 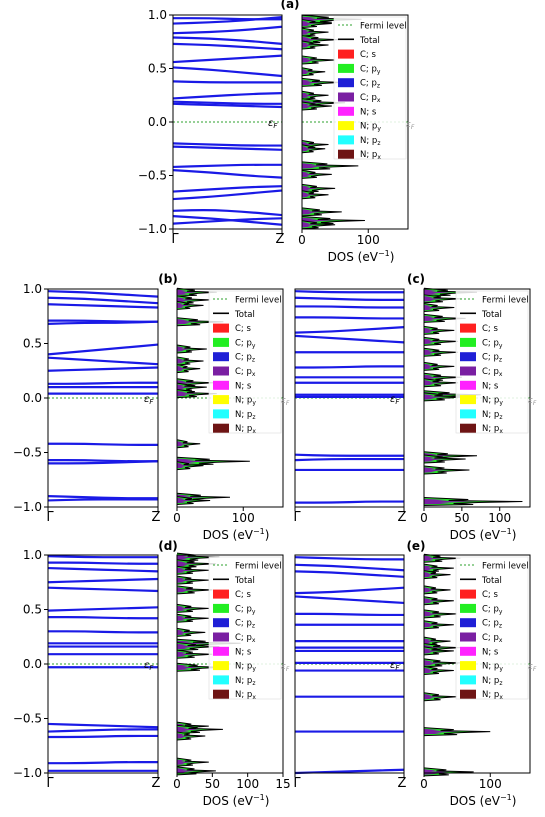 I want to click on x-tick-label: 0, so click(x=424, y=518).